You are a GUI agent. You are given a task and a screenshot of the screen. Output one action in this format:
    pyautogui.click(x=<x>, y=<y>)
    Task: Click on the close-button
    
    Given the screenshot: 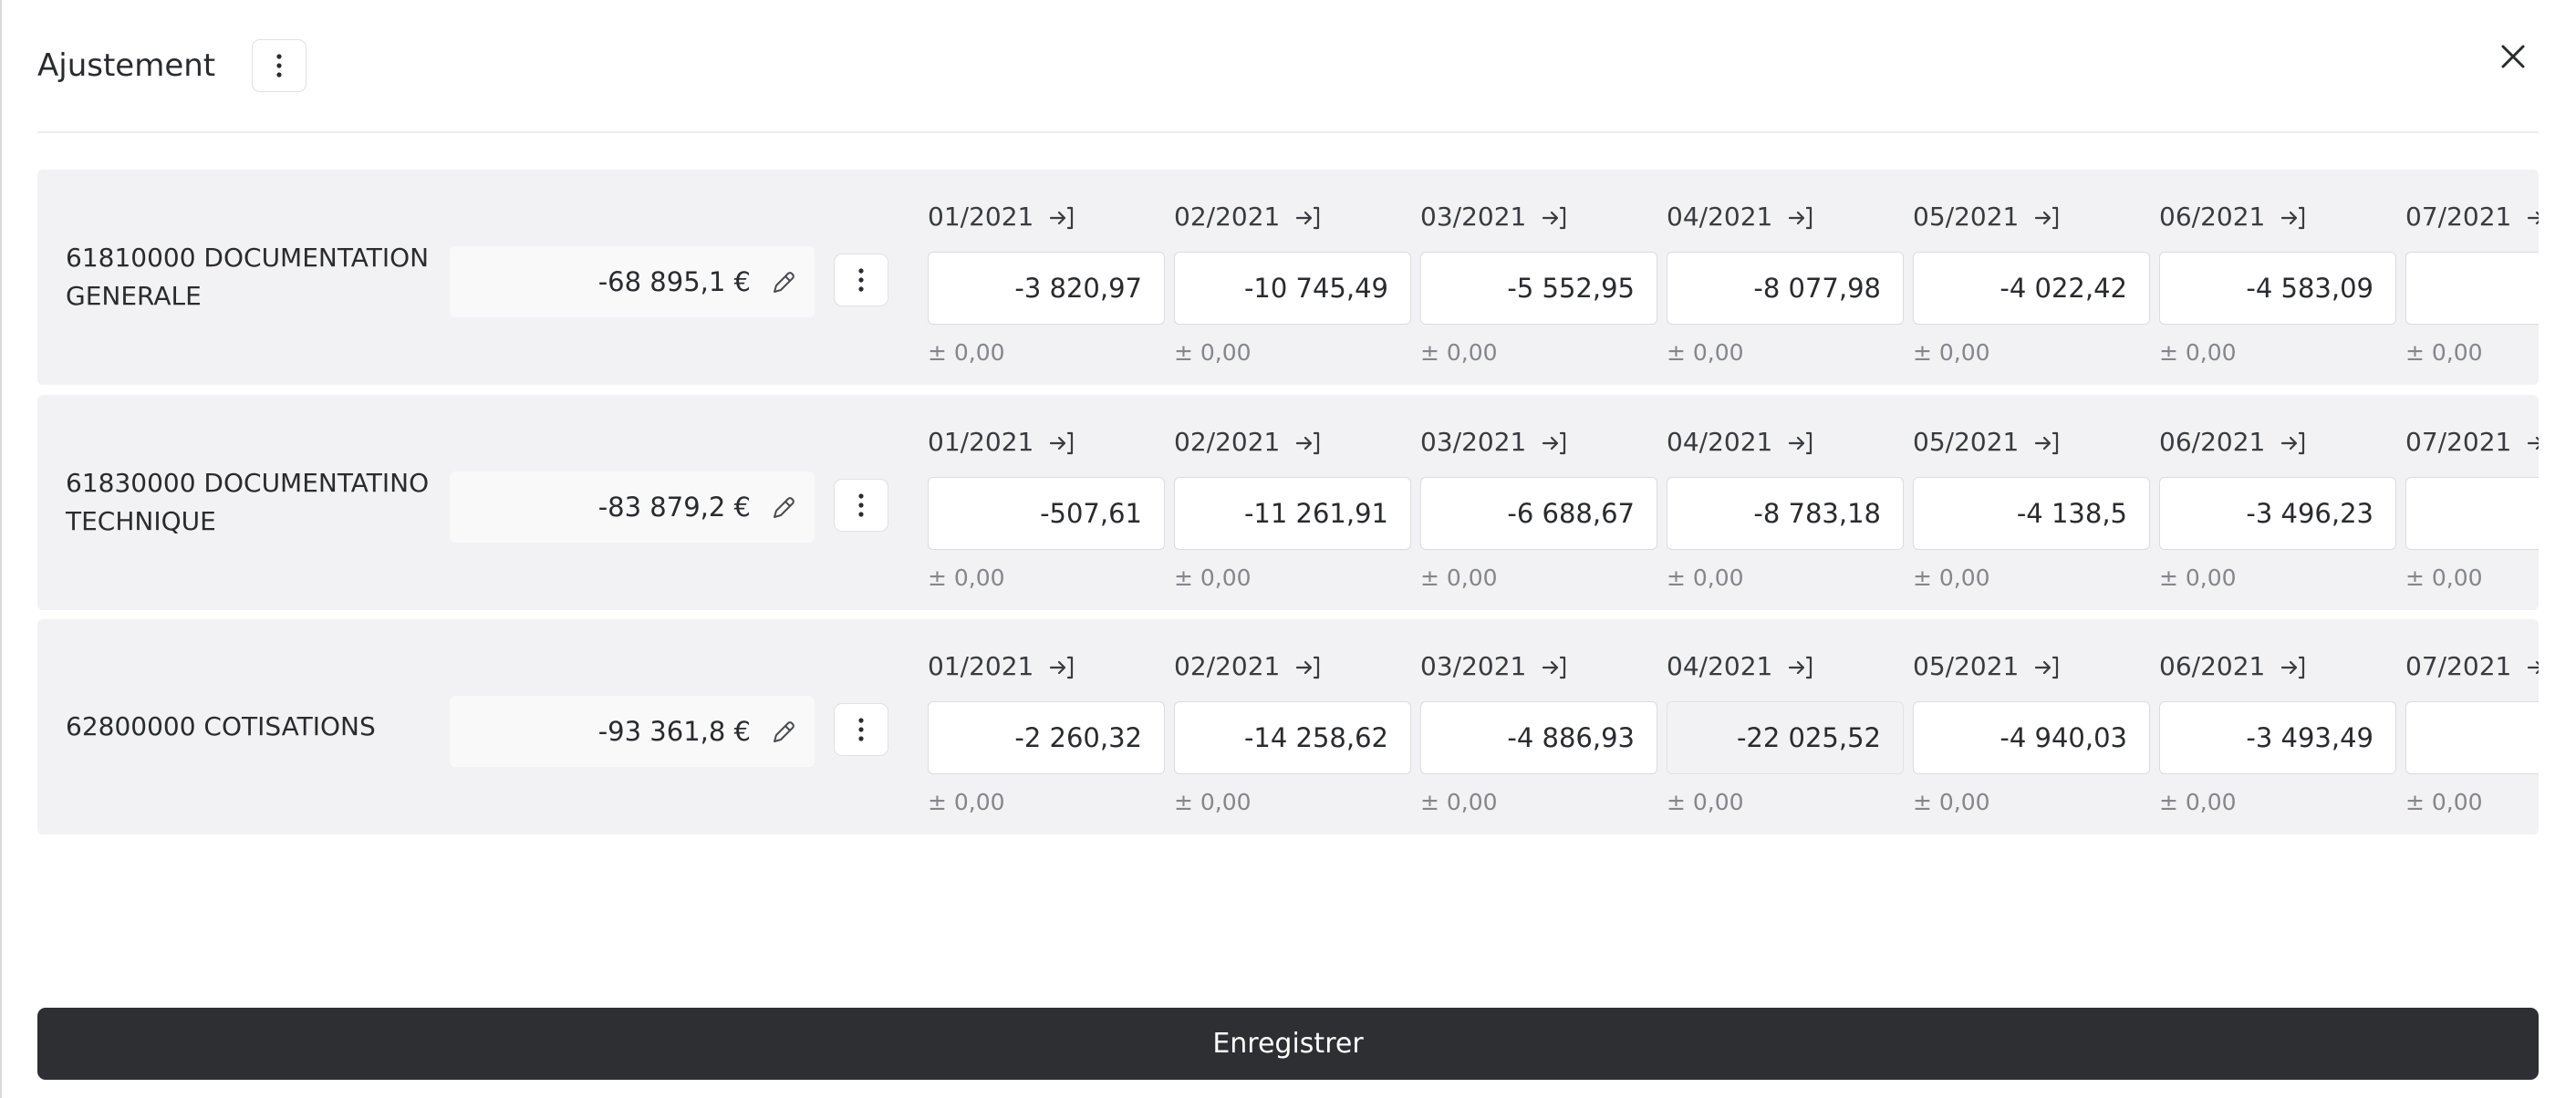 What is the action you would take?
    pyautogui.click(x=2513, y=56)
    